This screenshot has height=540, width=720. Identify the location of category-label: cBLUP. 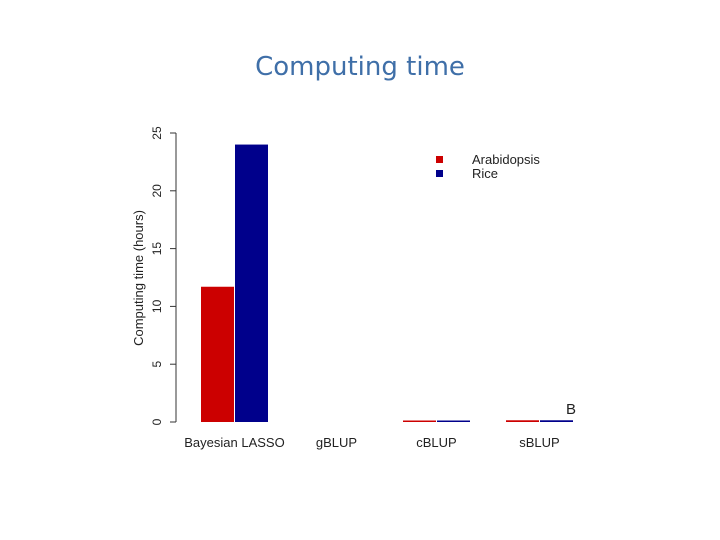
(436, 442).